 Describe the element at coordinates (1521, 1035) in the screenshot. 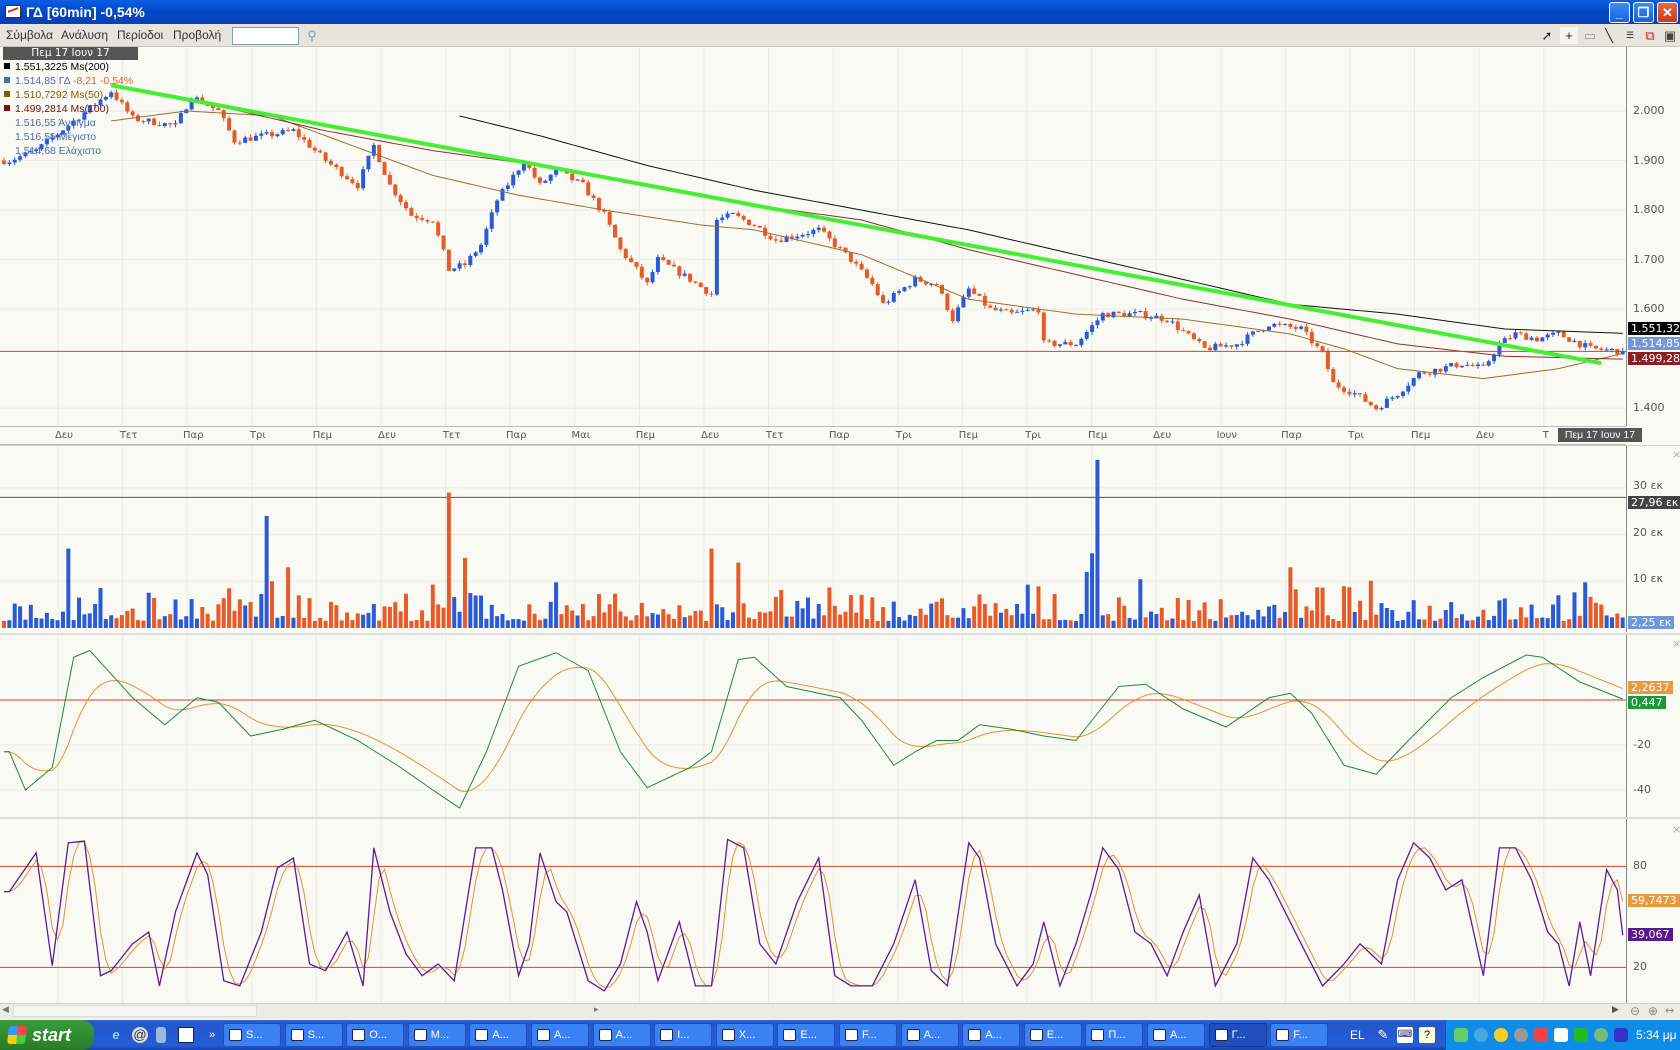

I see `volume-tray-icon` at that location.